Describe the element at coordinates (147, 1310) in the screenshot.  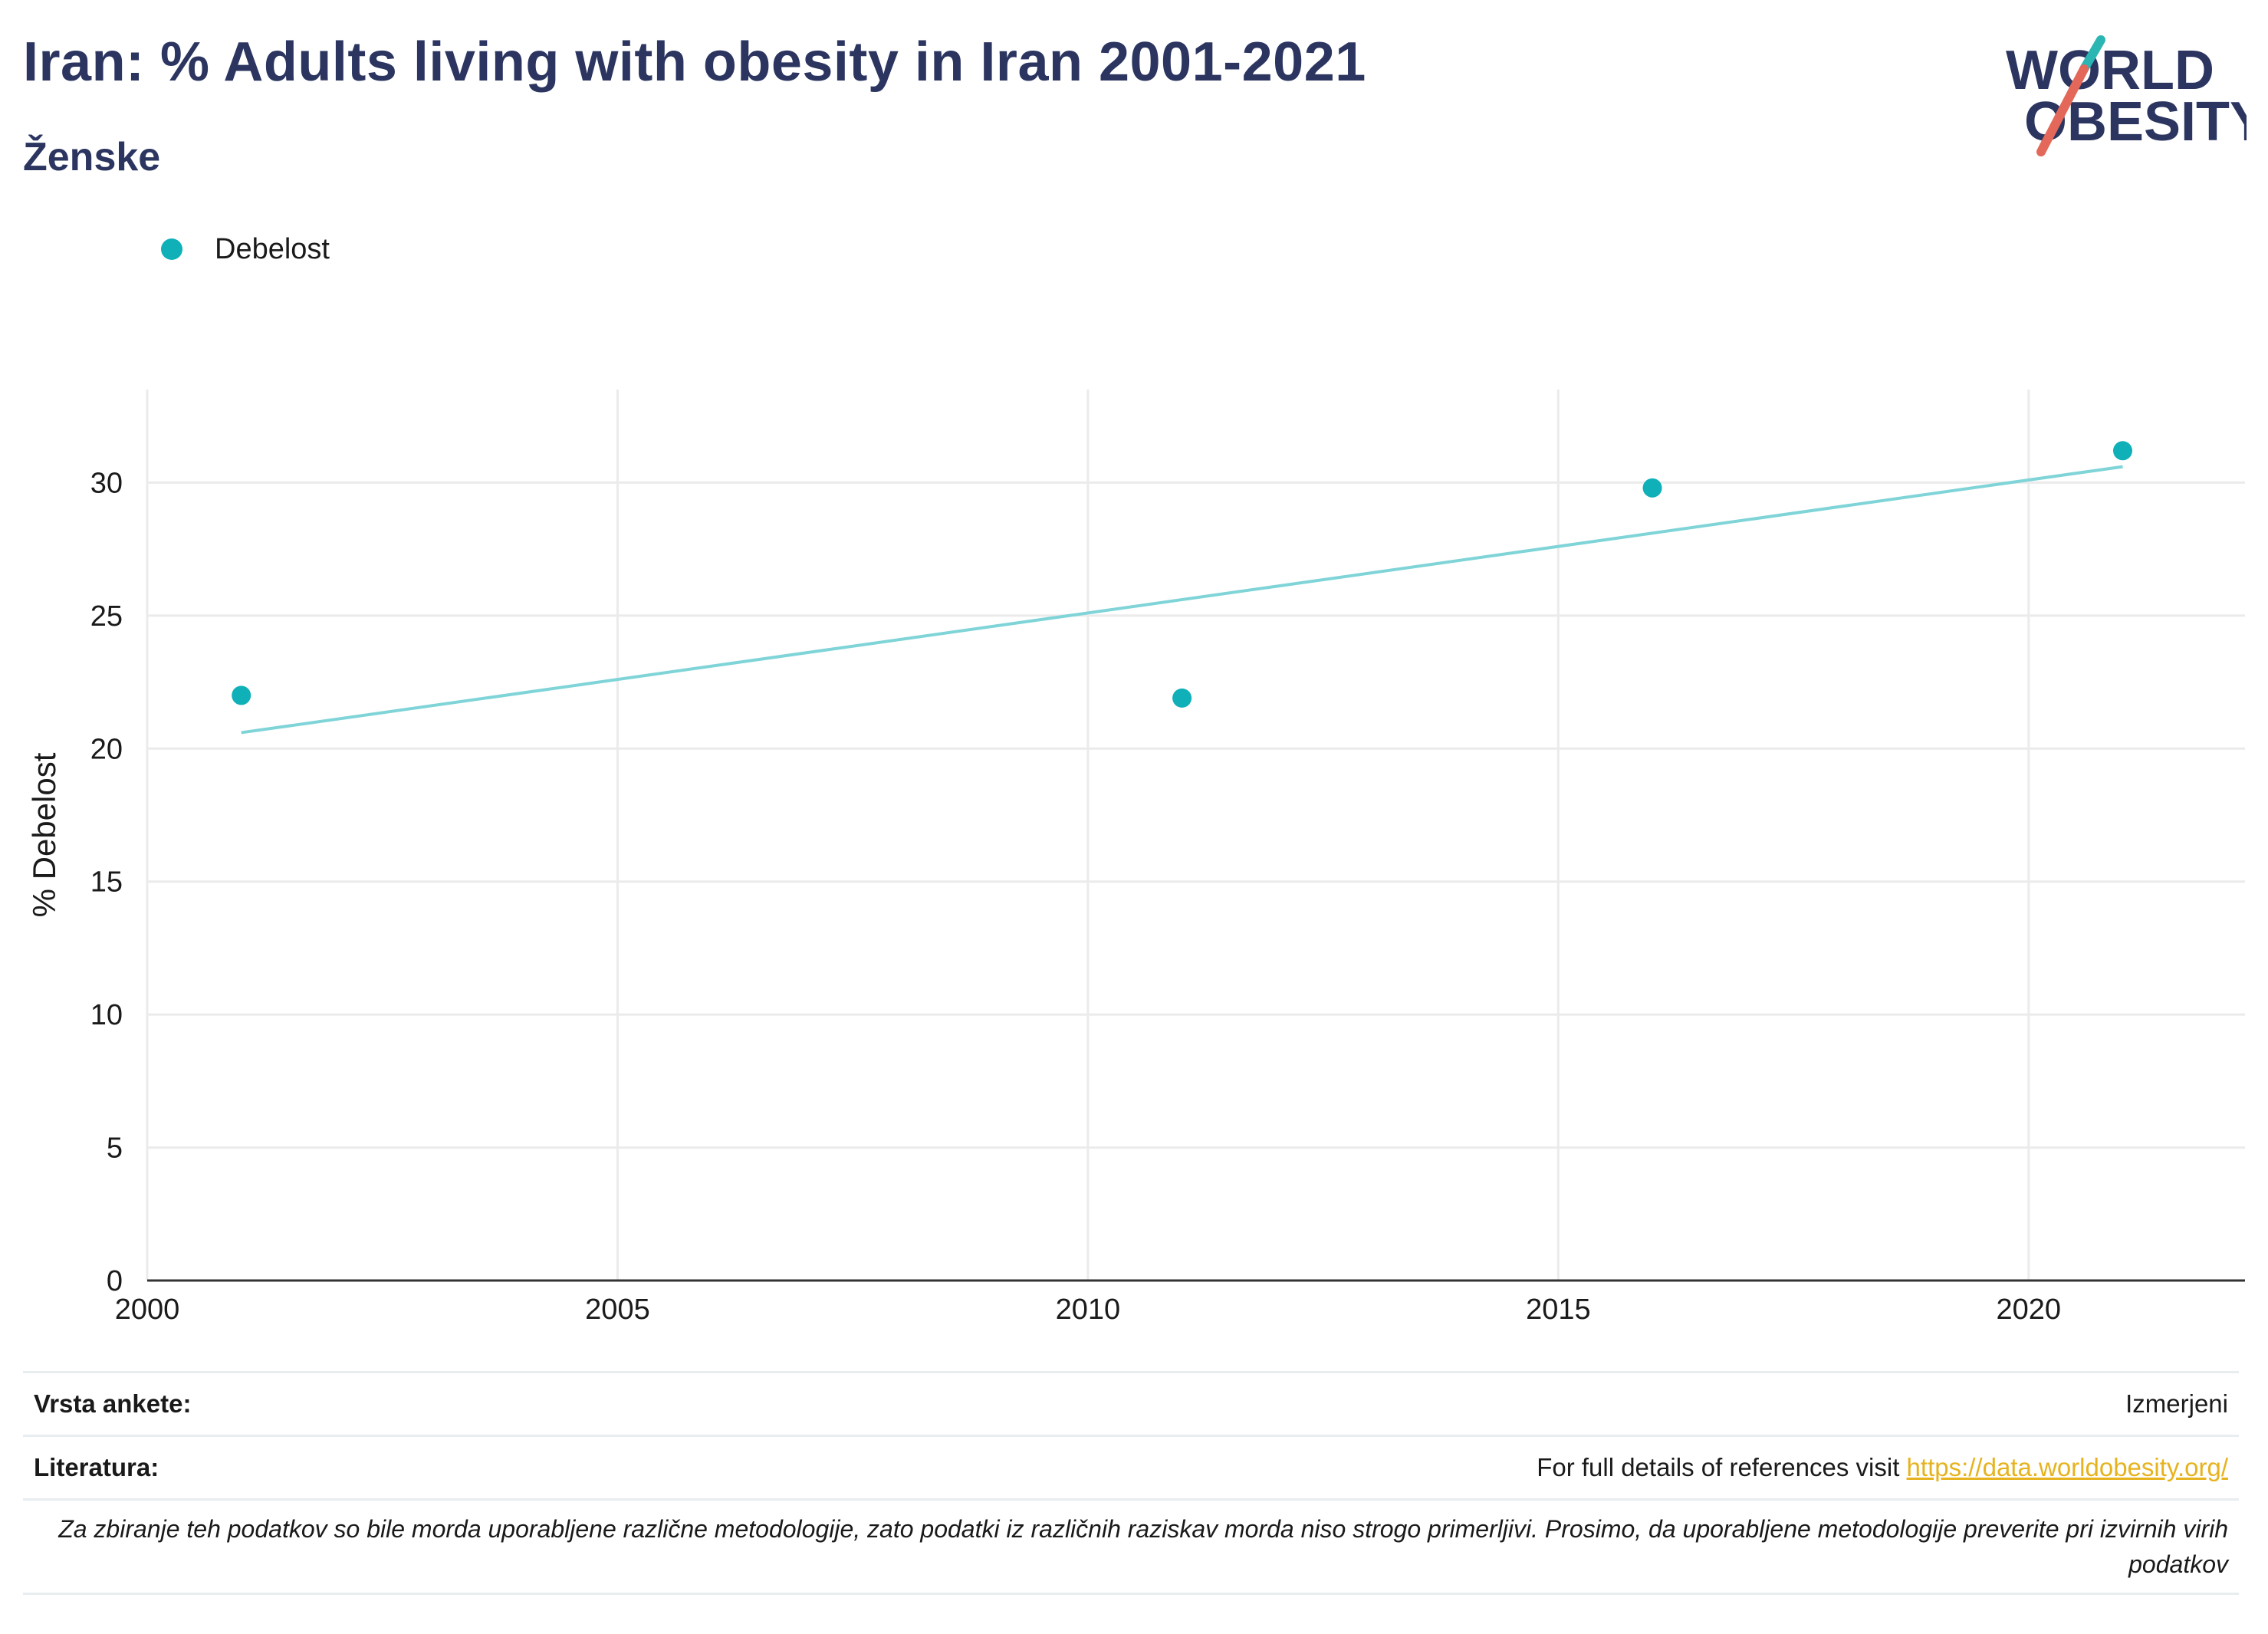
I see `x-tick-label: 2000` at that location.